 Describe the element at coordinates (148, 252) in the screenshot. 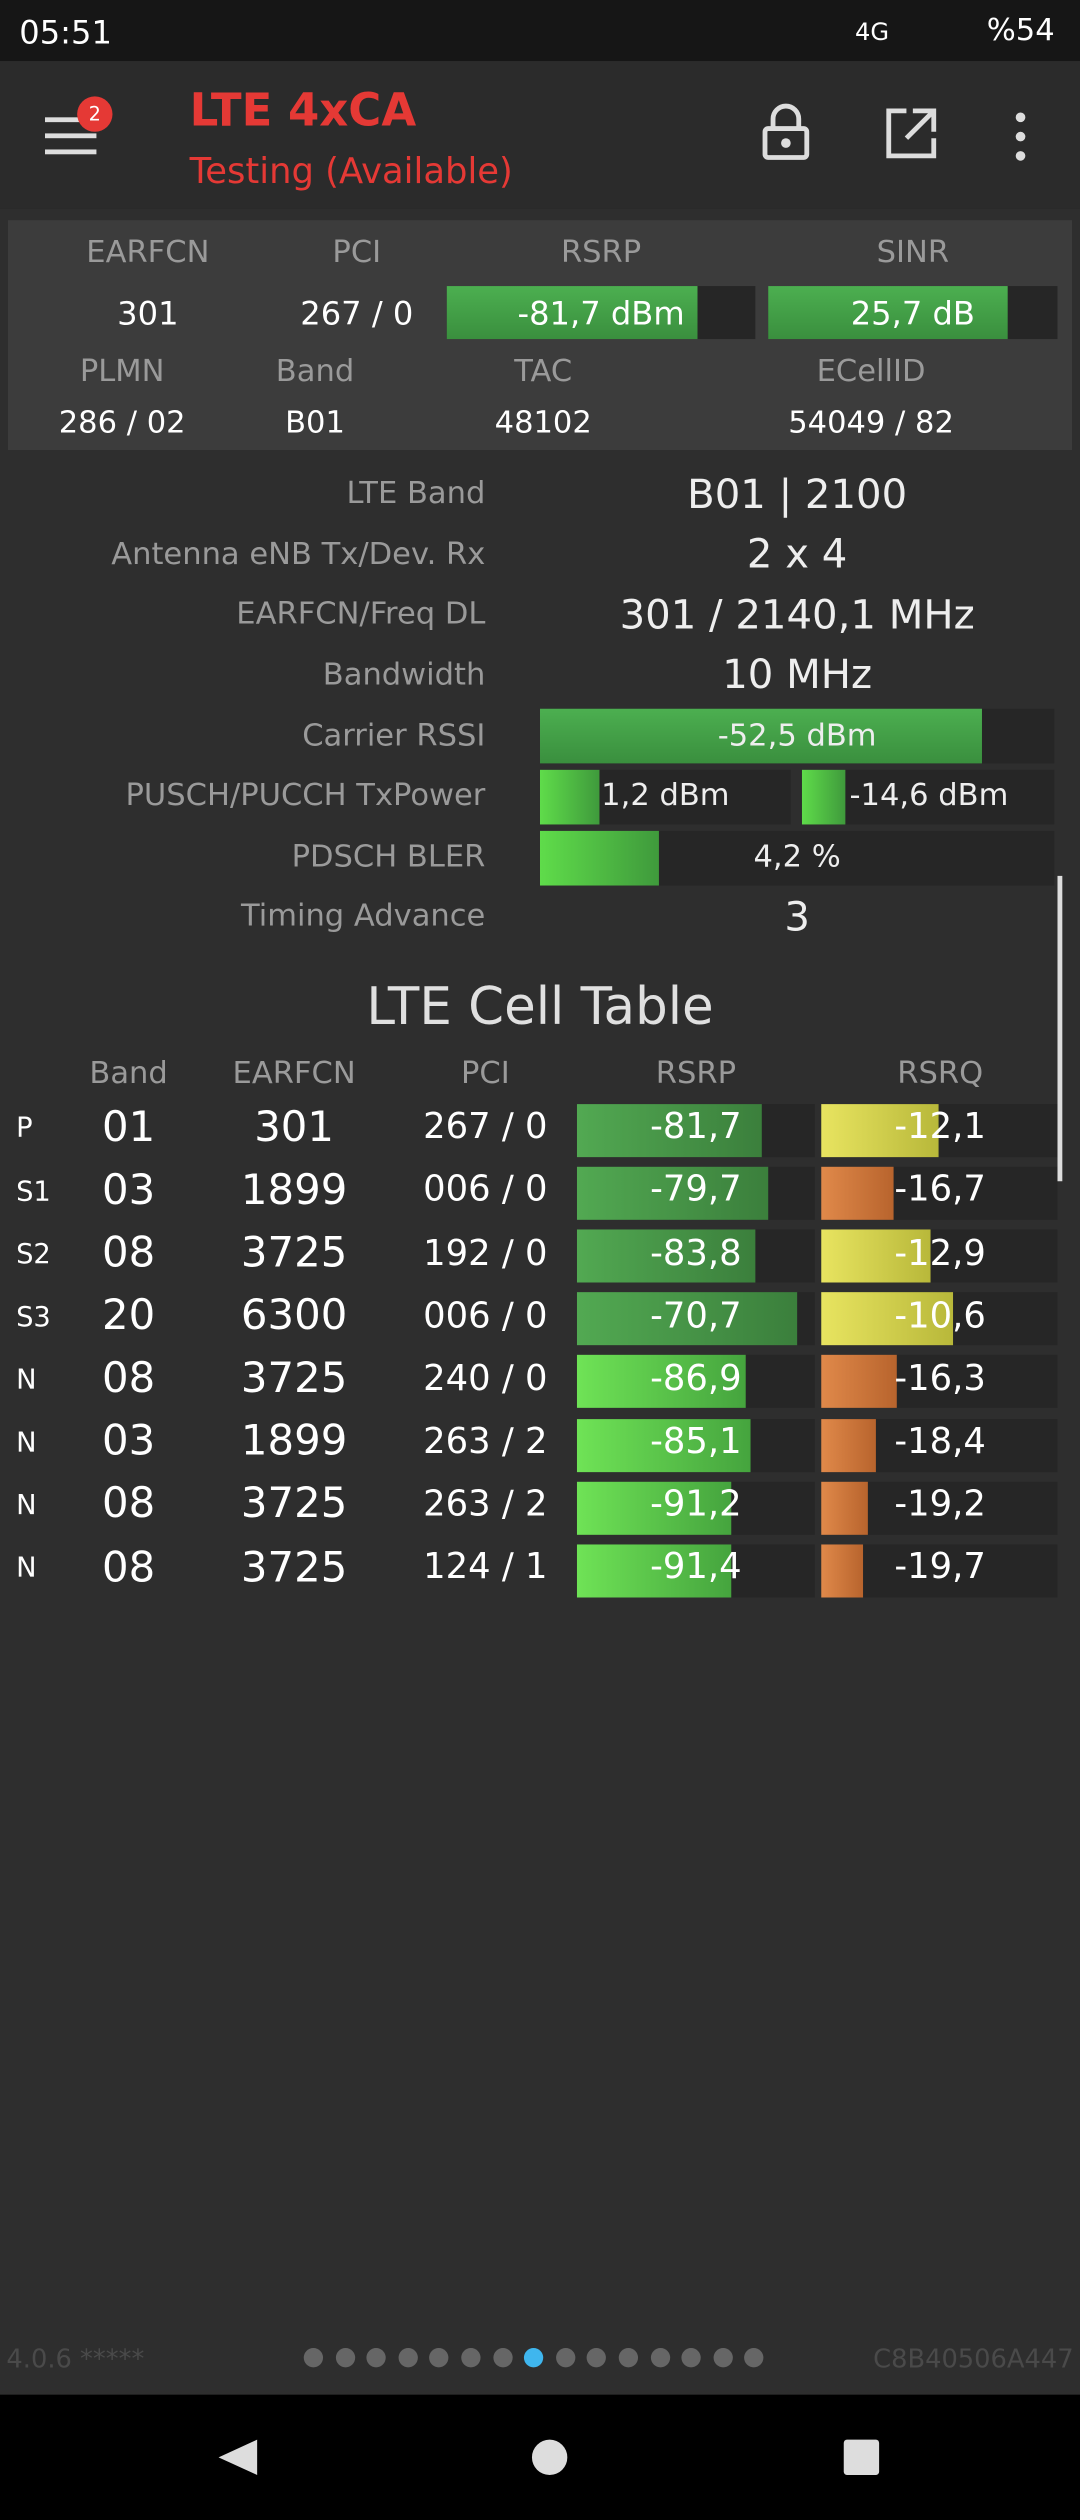

I see `summary-header: EARFCN` at that location.